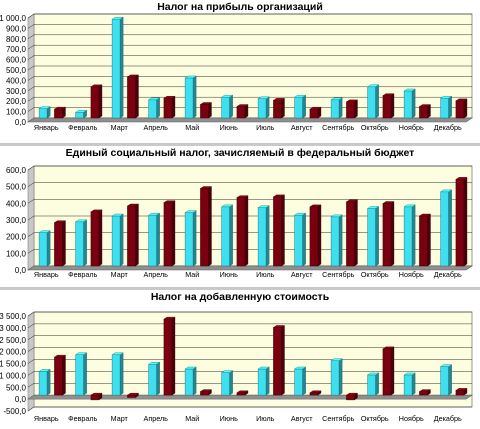 The width and height of the screenshot is (480, 429). What do you see at coordinates (13, 340) in the screenshot?
I see `y-tick-label: 2 500,0` at bounding box center [13, 340].